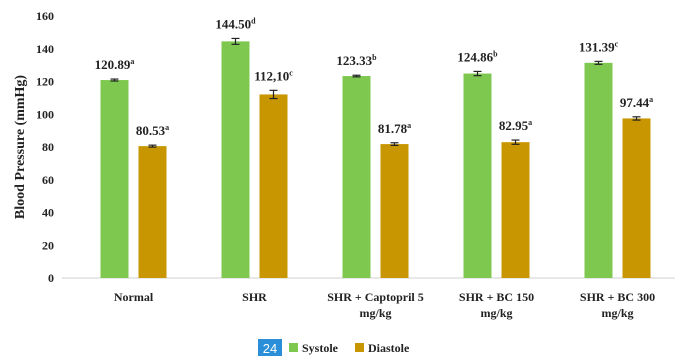 The height and width of the screenshot is (356, 683). Describe the element at coordinates (48, 245) in the screenshot. I see `y-tick-label: 20` at that location.